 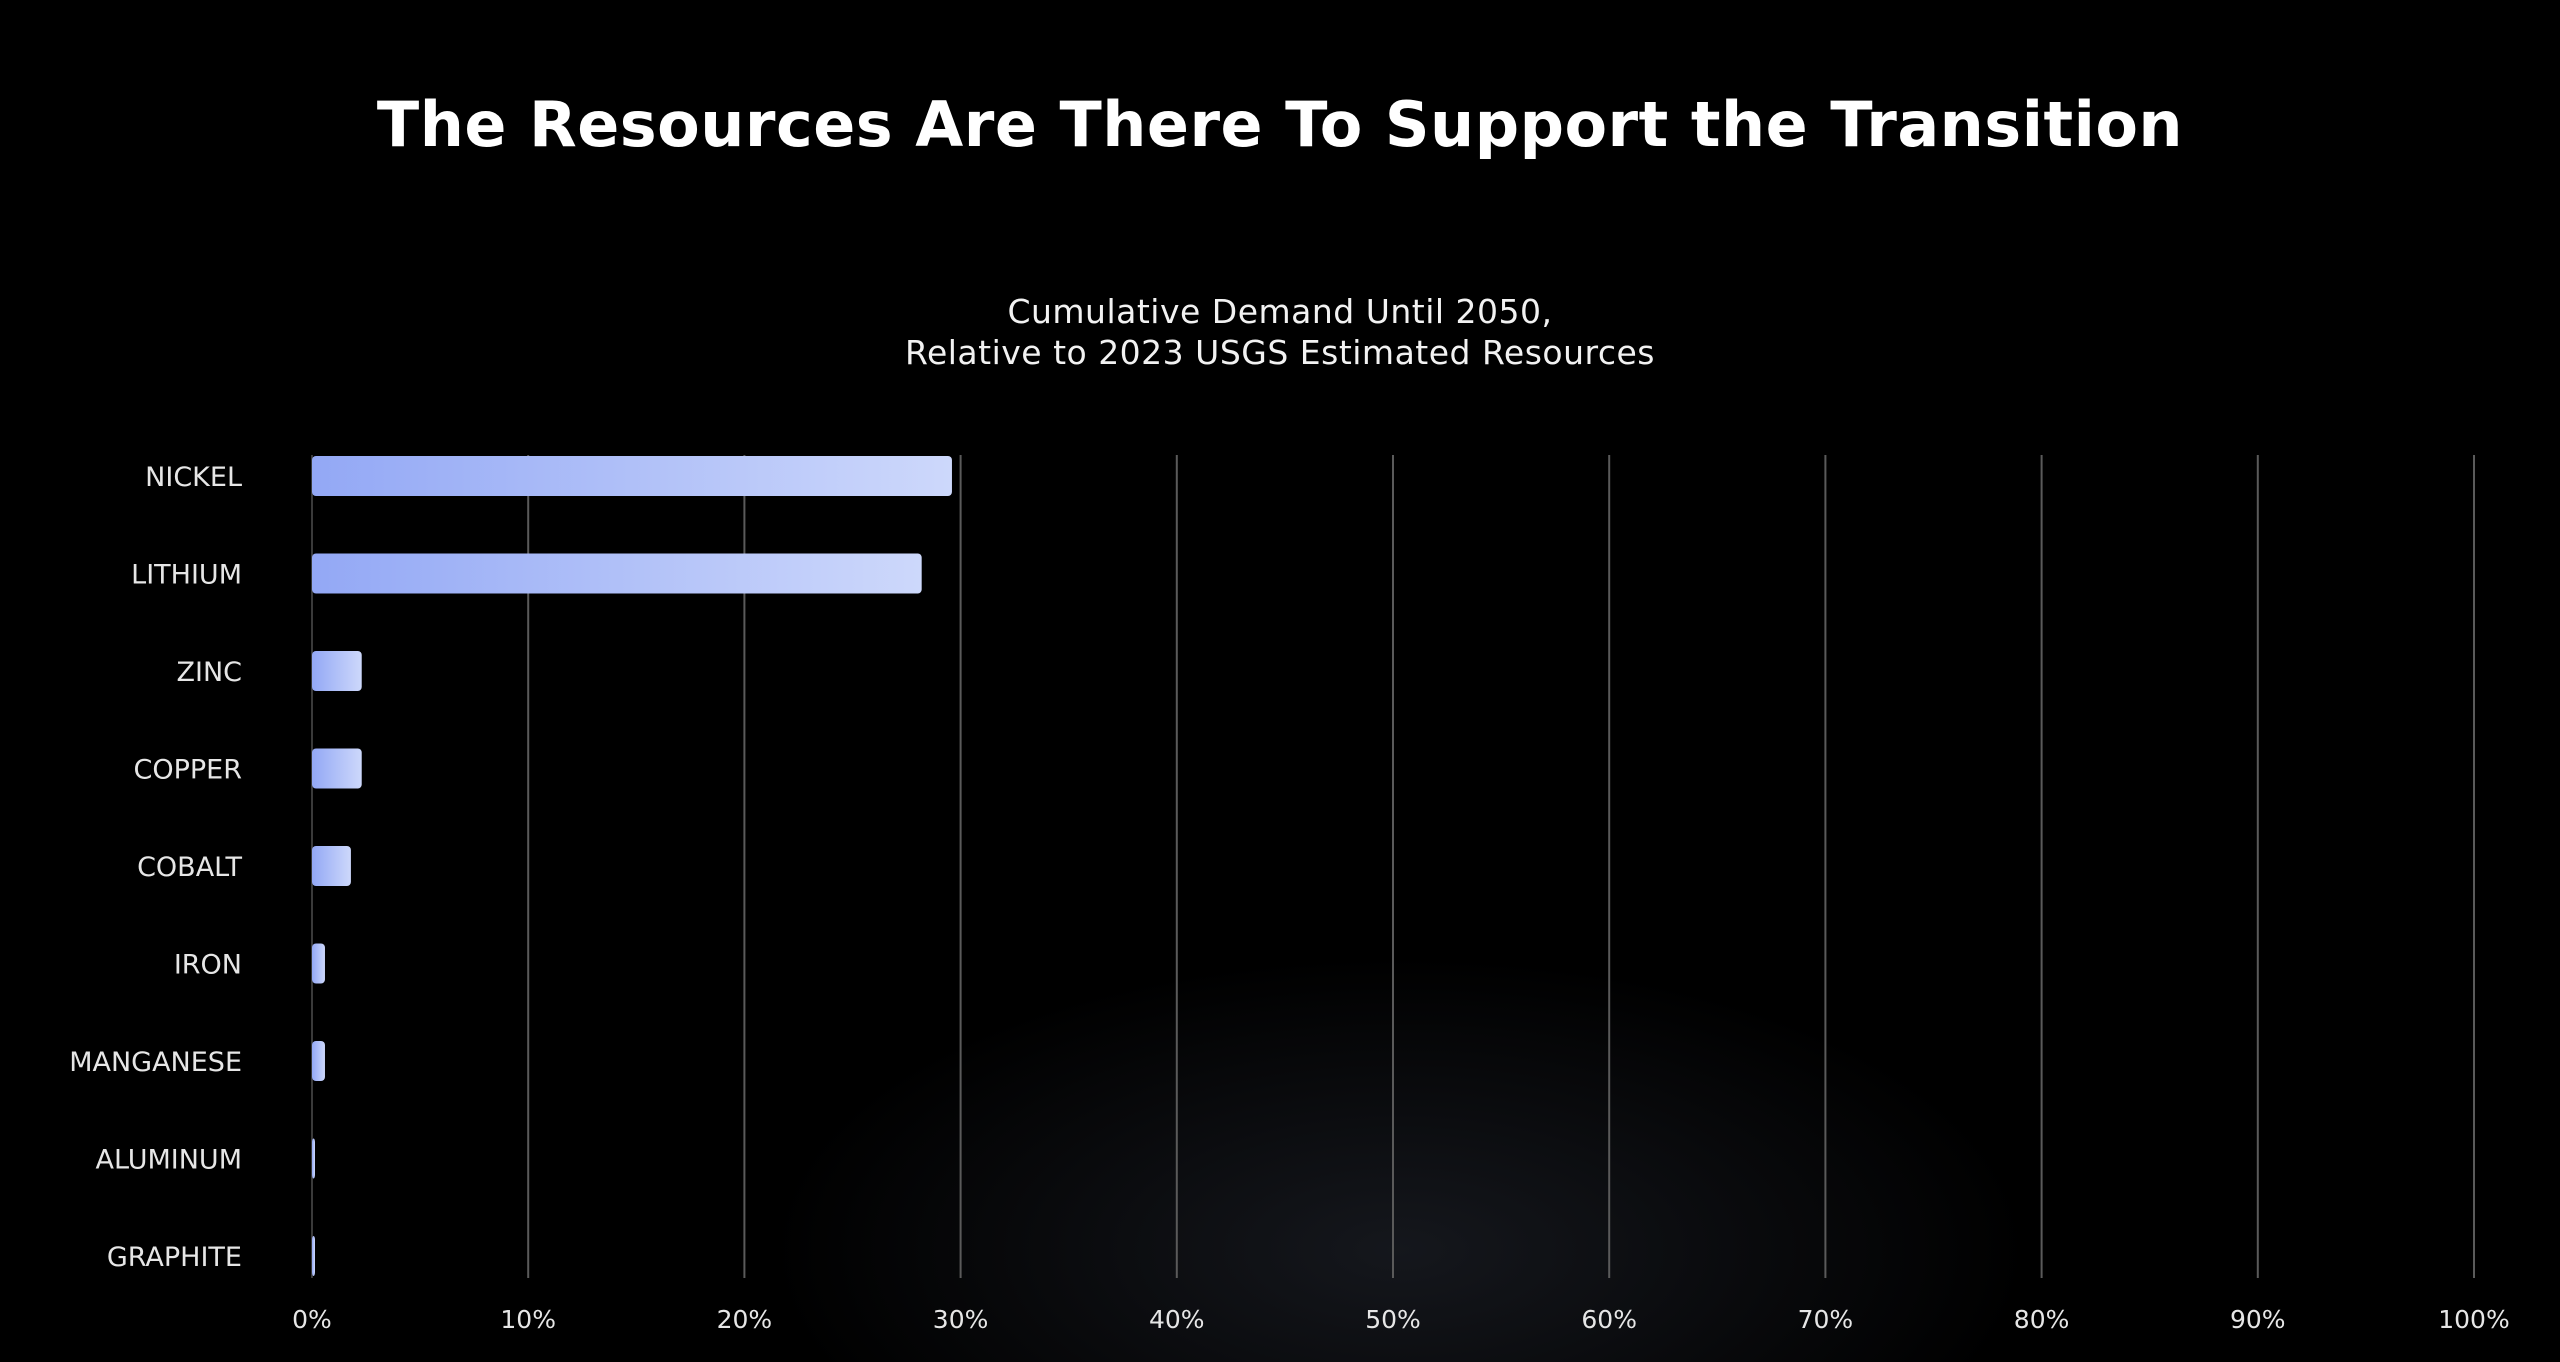 What do you see at coordinates (174, 1257) in the screenshot?
I see `category-label-graphite: GRAPHITE` at bounding box center [174, 1257].